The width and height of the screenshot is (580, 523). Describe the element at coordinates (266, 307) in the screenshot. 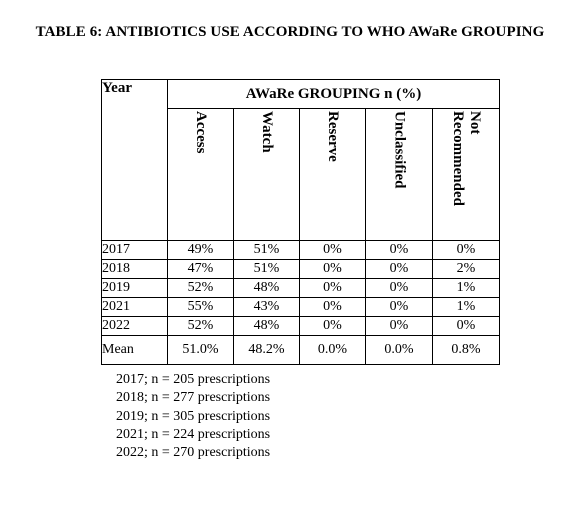

I see `table-cell: 43%` at that location.